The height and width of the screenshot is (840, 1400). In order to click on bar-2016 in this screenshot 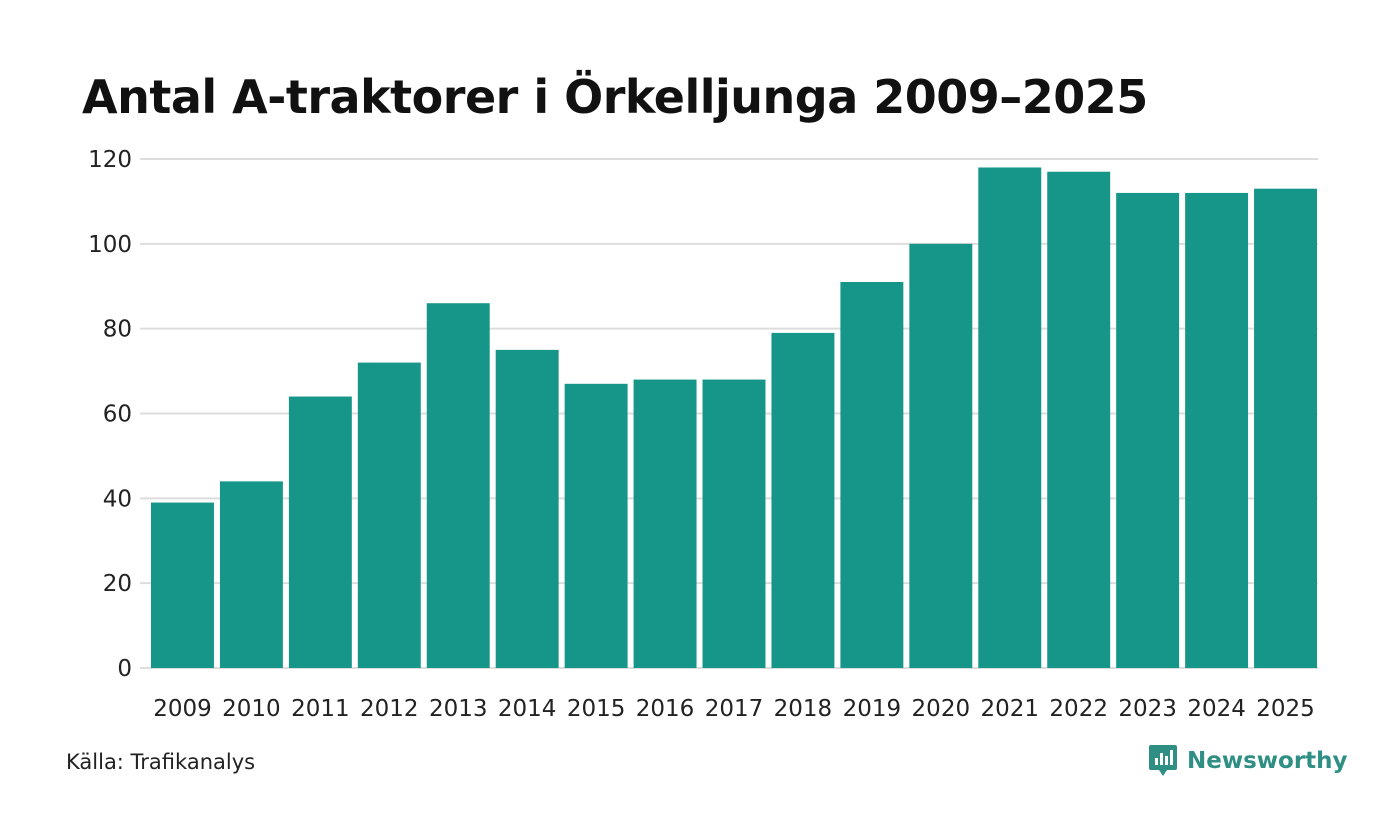, I will do `click(665, 523)`.